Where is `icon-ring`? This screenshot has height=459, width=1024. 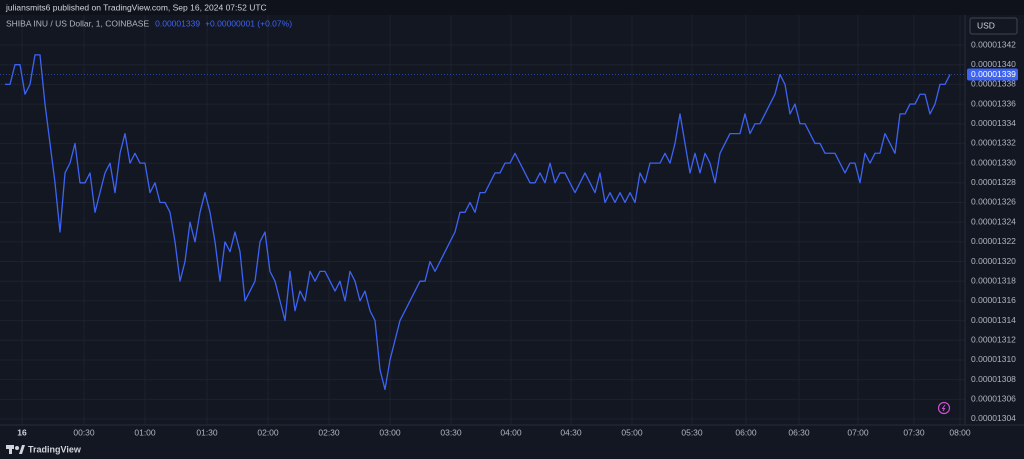 icon-ring is located at coordinates (944, 408).